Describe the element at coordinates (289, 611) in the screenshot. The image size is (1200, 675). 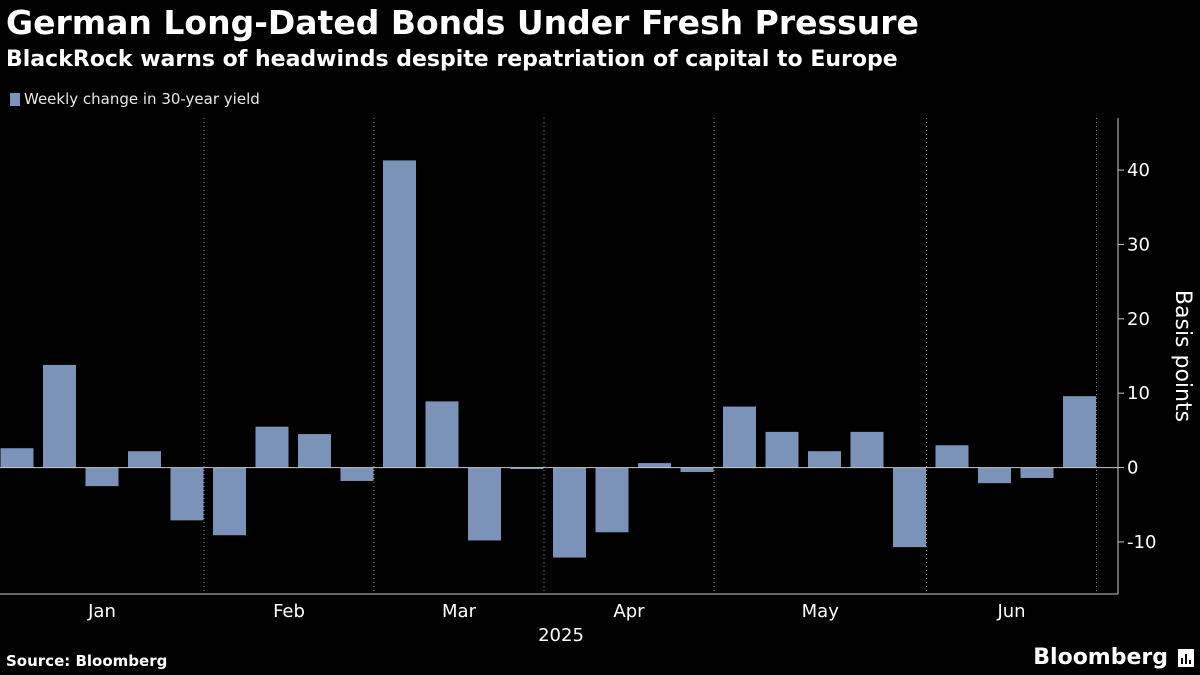
I see `x-tick-label: Feb` at that location.